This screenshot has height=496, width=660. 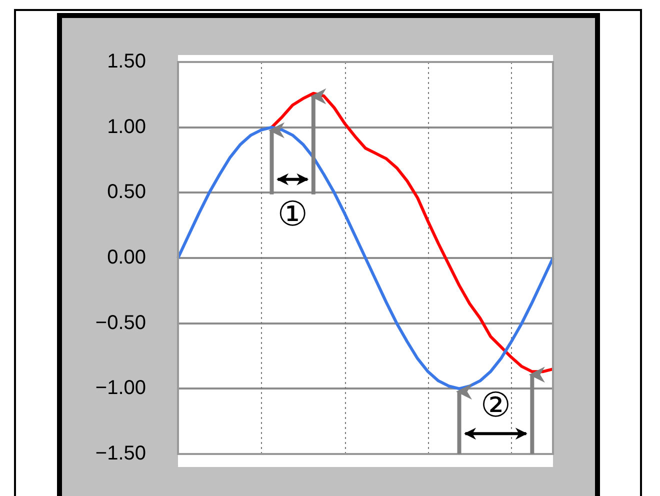 I want to click on y-tick-label: 1.50, so click(x=126, y=61).